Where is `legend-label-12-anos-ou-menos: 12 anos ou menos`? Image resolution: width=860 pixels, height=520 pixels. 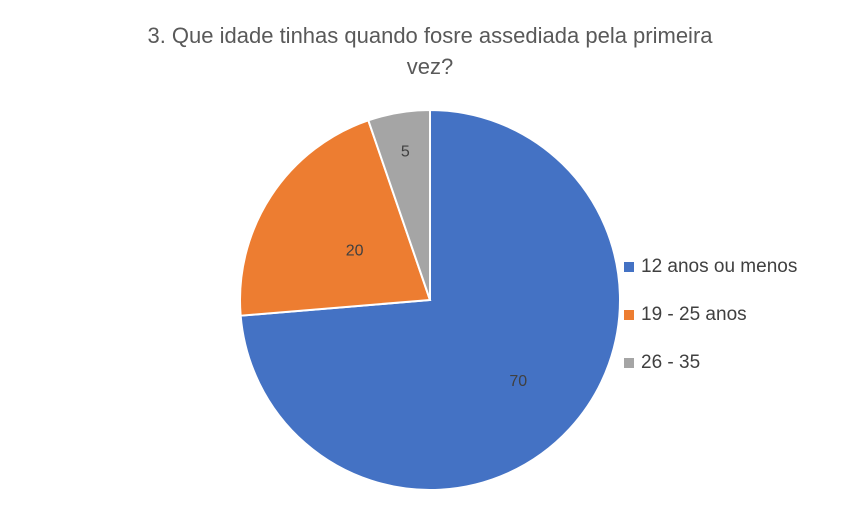 legend-label-12-anos-ou-menos: 12 anos ou menos is located at coordinates (719, 266).